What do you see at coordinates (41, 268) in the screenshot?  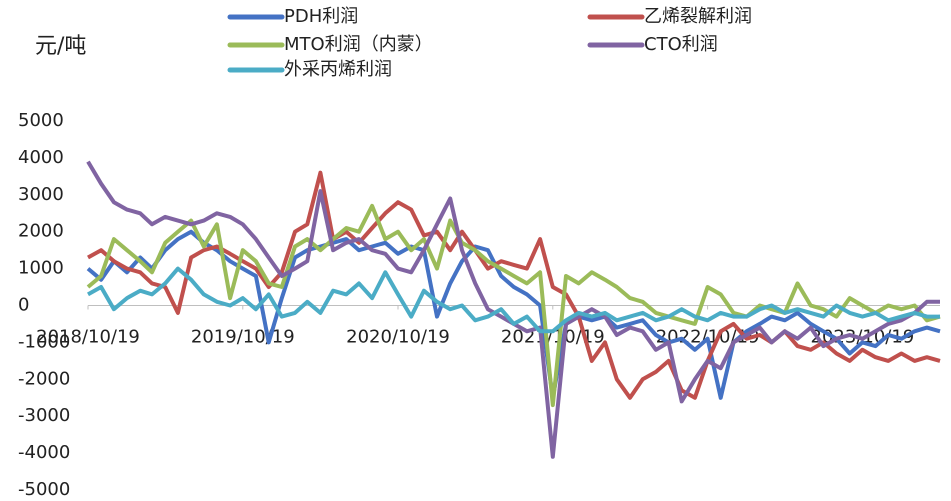 I see `y-tick-label: 1000` at bounding box center [41, 268].